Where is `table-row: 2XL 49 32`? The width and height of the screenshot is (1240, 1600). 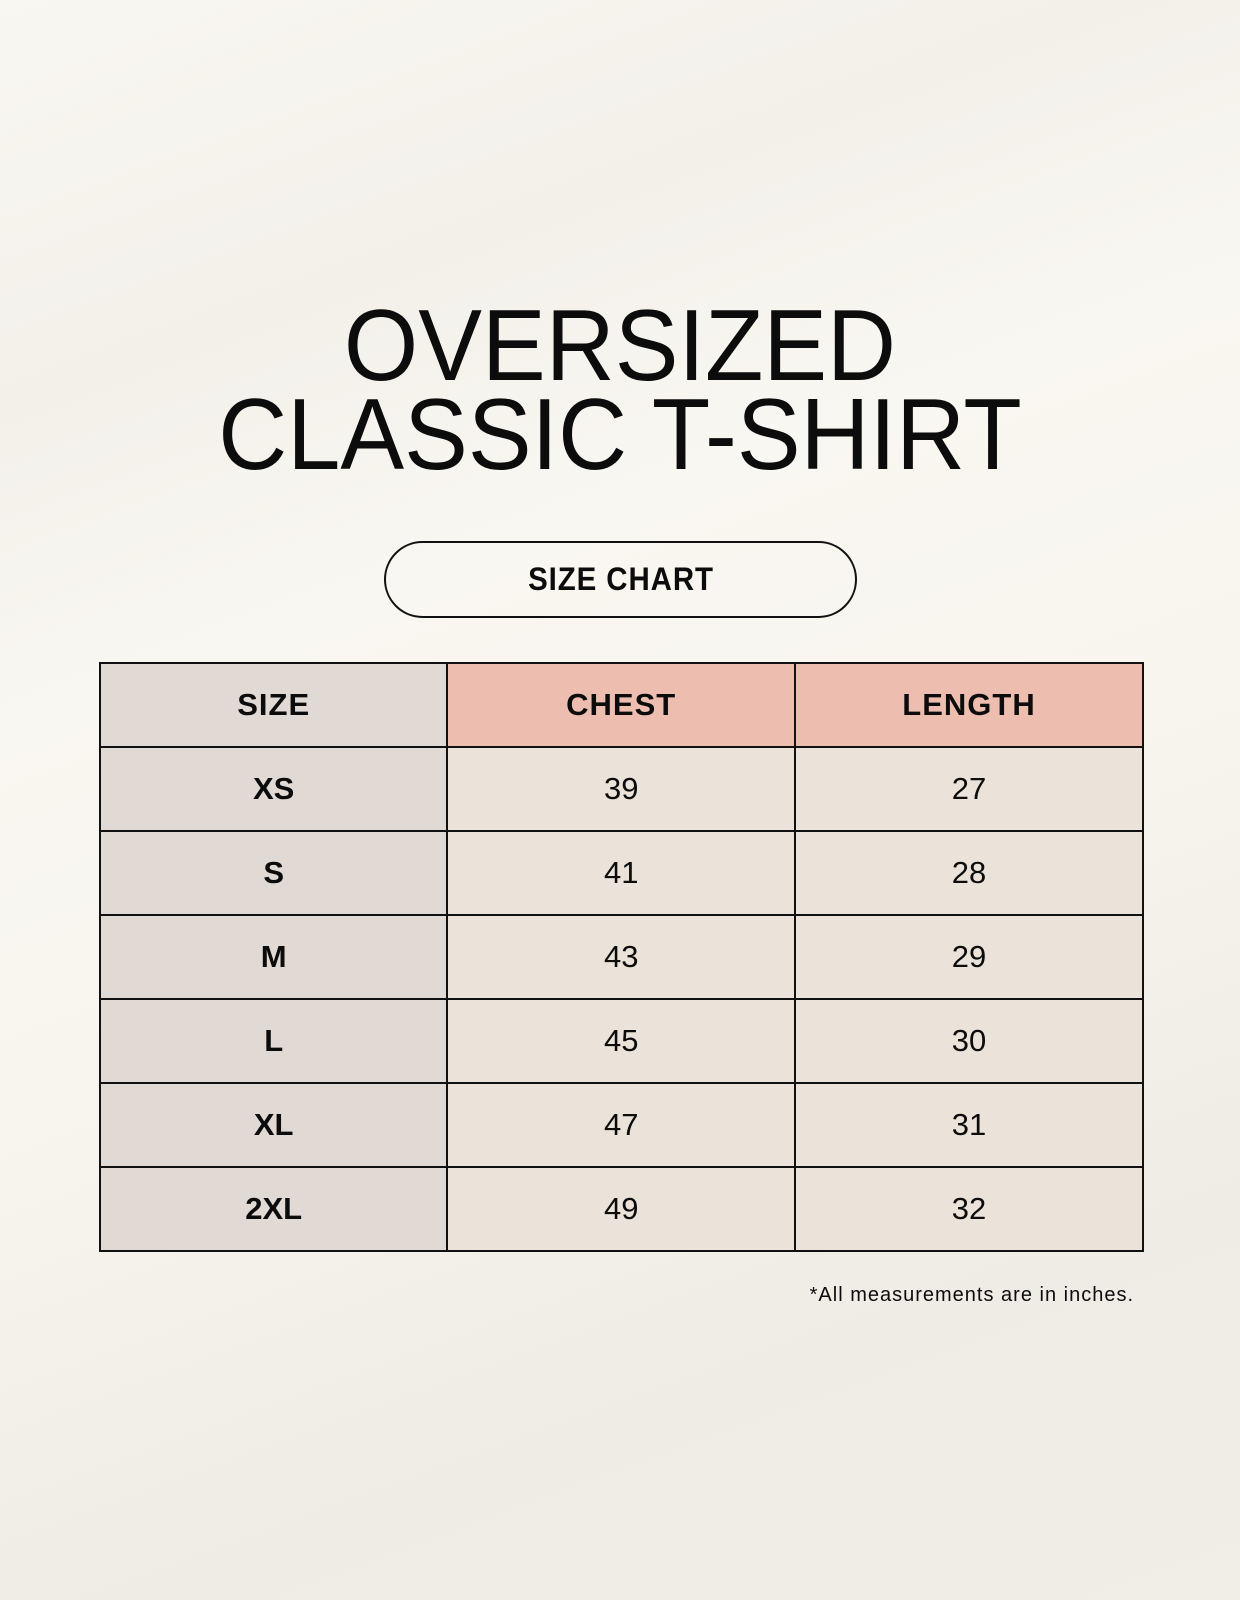
table-row: 2XL 49 32 is located at coordinates (621, 1209).